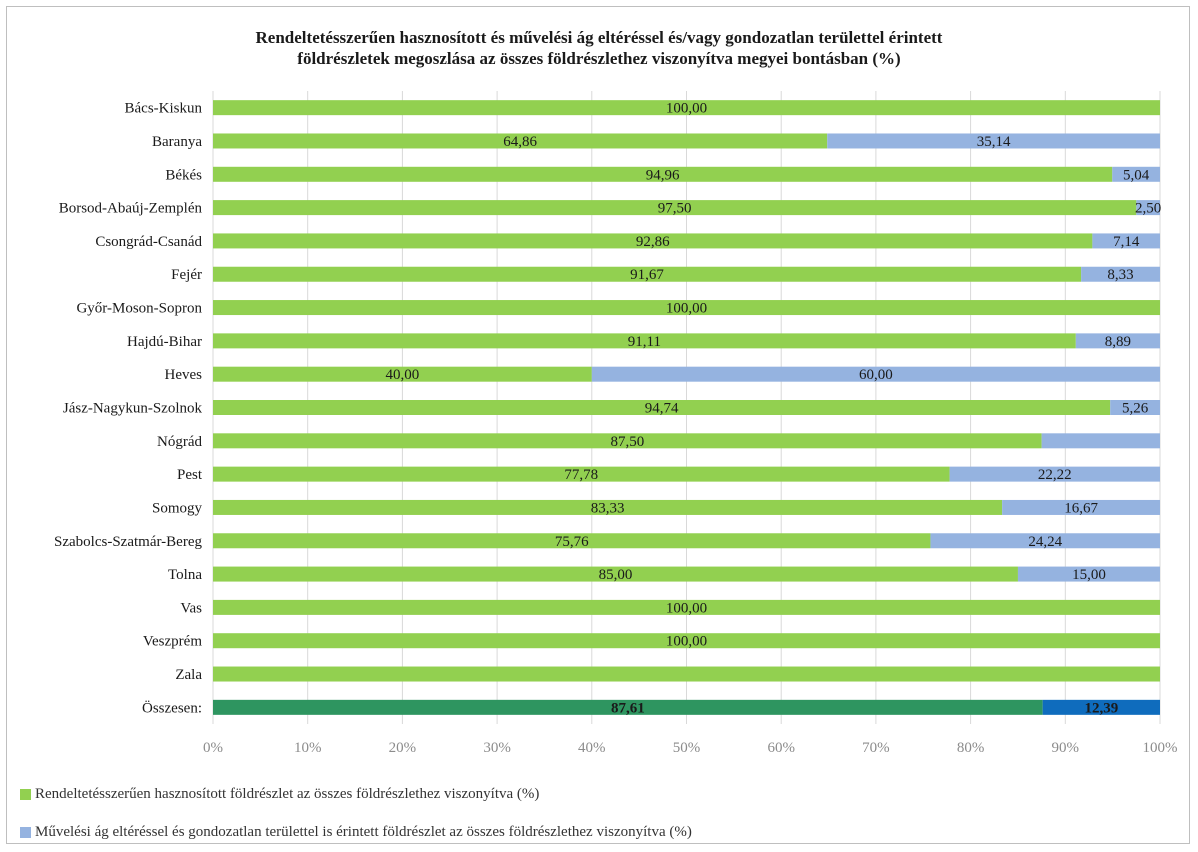 This screenshot has height=852, width=1198. I want to click on data-label-series-1: 94,74, so click(662, 409).